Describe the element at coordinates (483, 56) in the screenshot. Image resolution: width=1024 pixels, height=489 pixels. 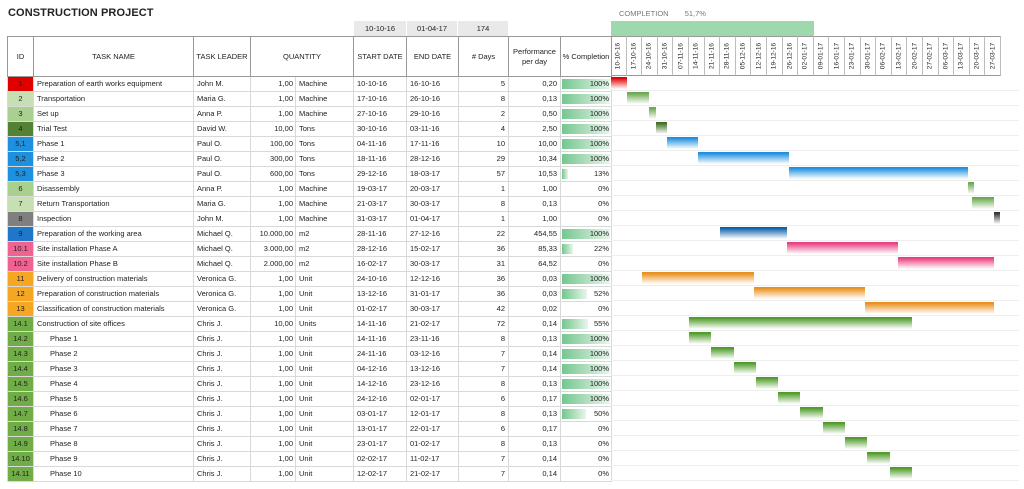
I see `header-days: # Days` at that location.